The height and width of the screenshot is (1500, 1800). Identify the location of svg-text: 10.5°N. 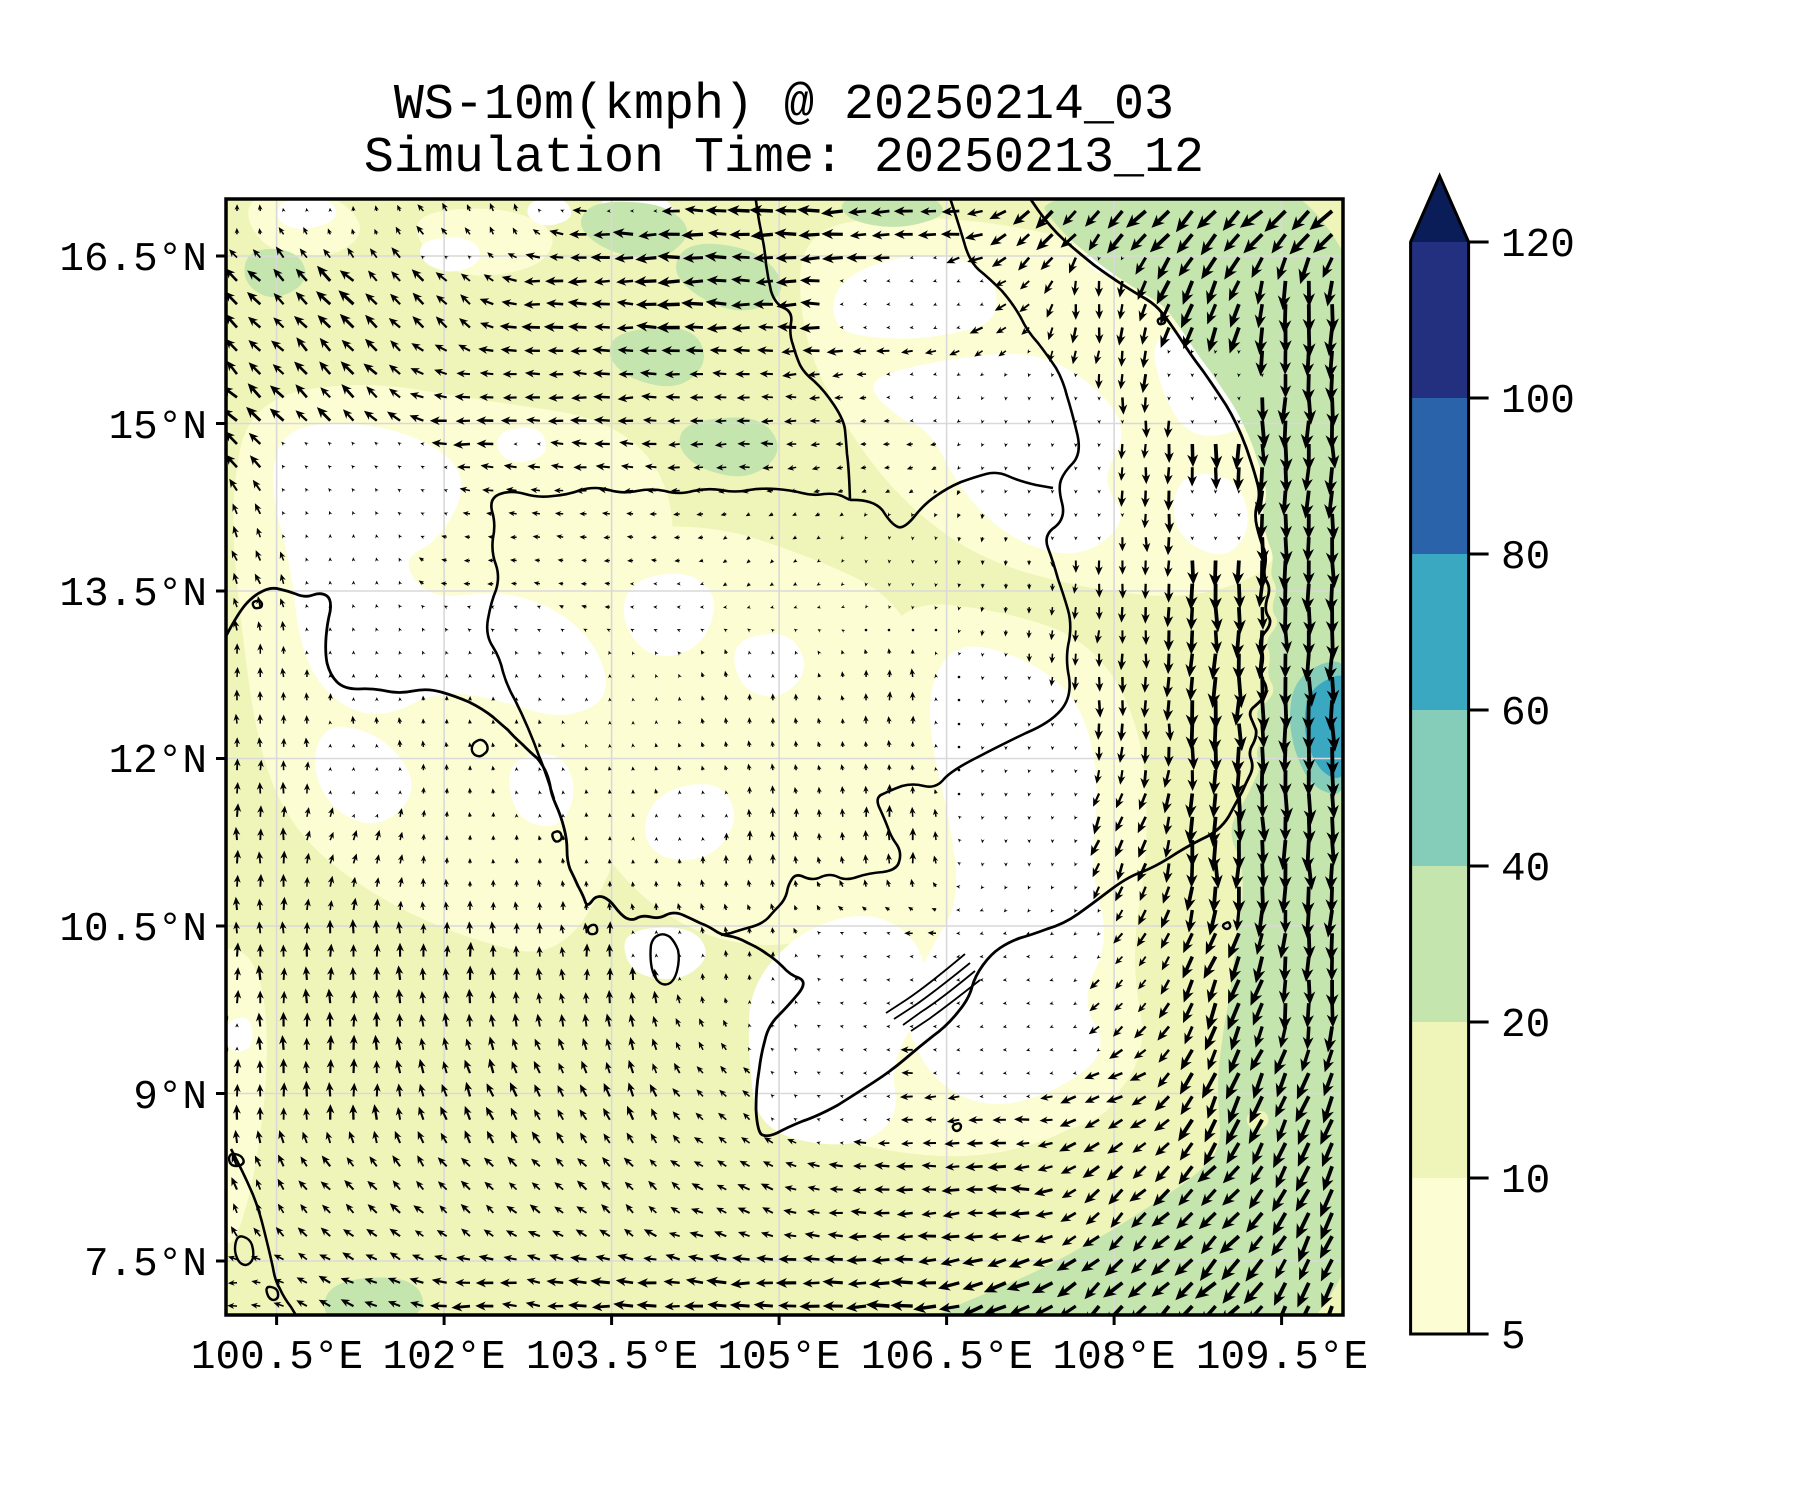
(133, 930).